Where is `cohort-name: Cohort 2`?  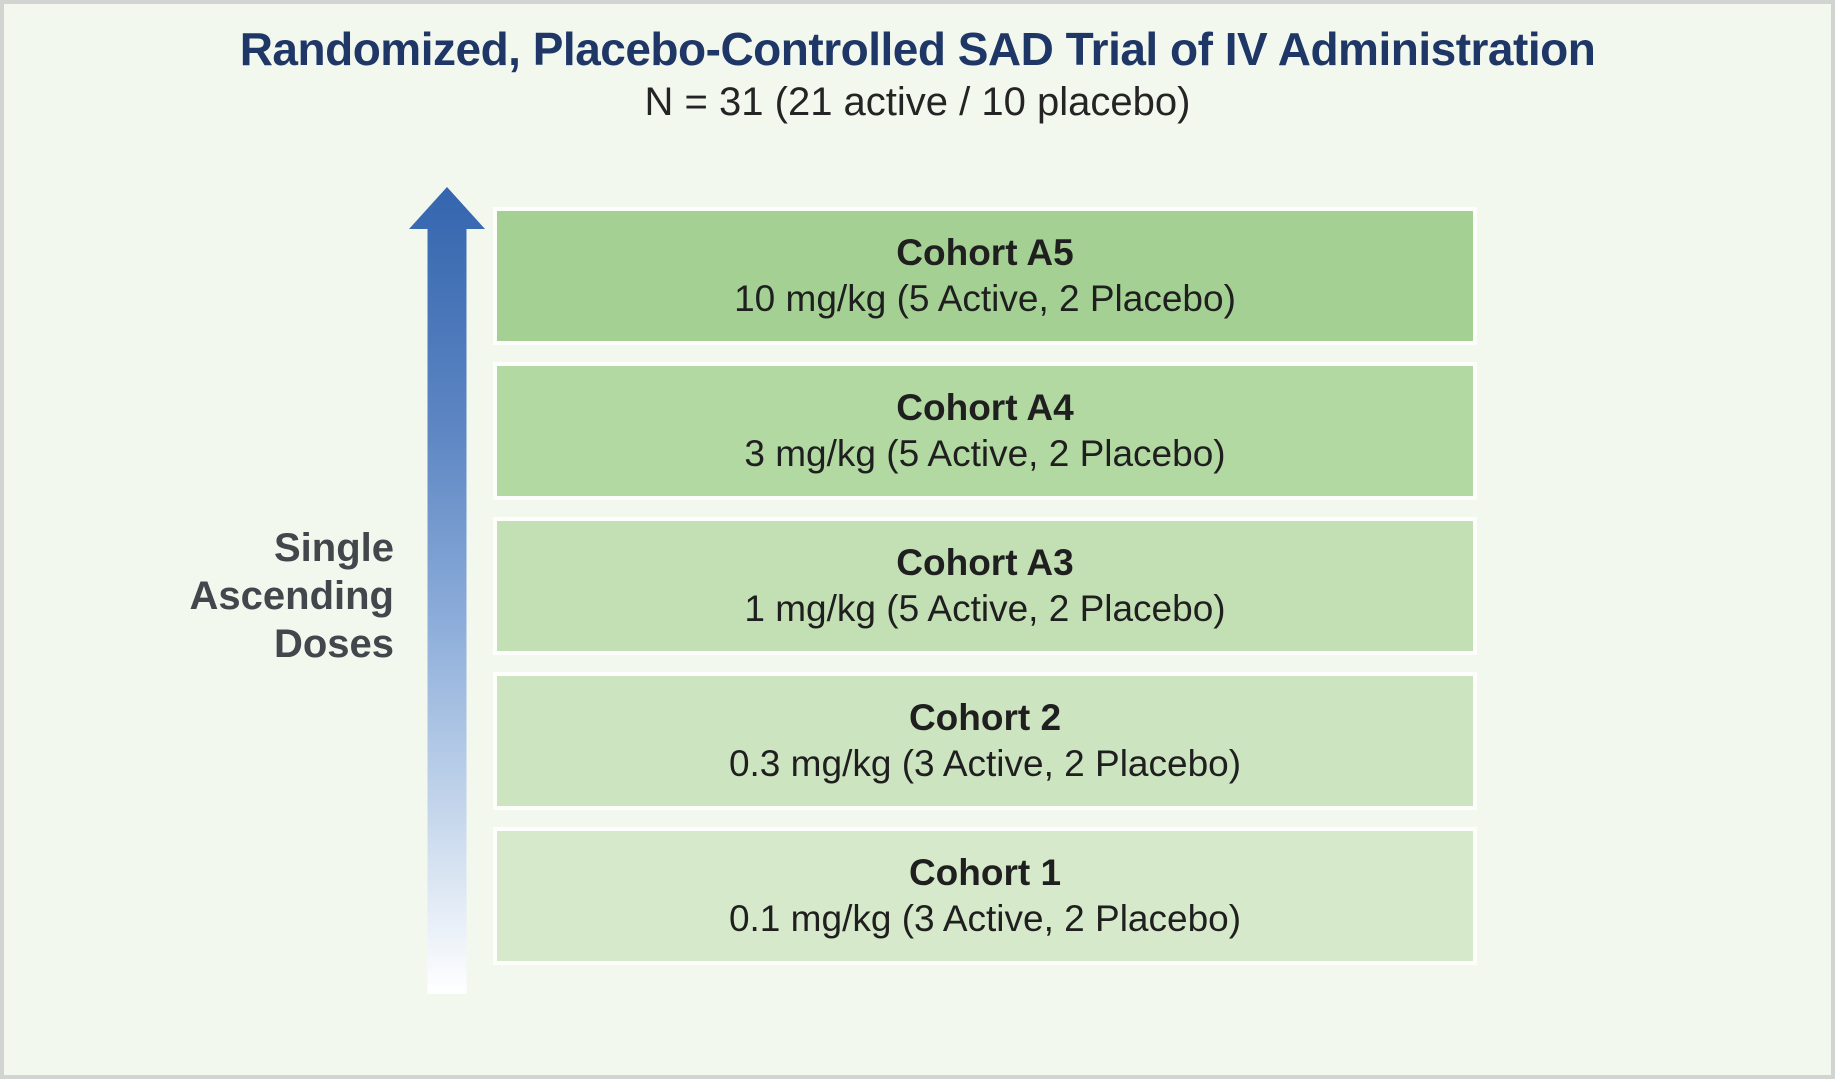
cohort-name: Cohort 2 is located at coordinates (985, 717).